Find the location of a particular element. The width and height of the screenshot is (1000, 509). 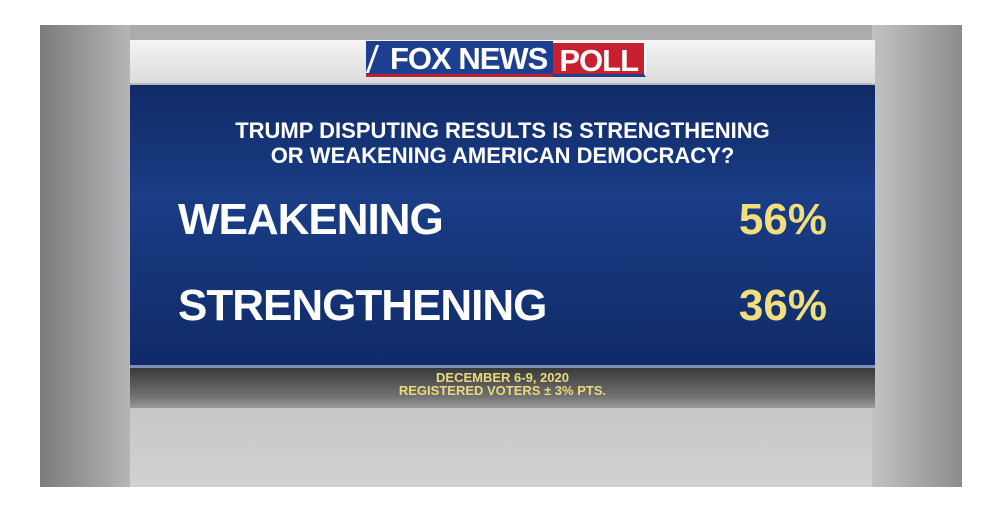

poll-sample: REGISTERED VOTERS ± 3% PTS. is located at coordinates (502, 390).